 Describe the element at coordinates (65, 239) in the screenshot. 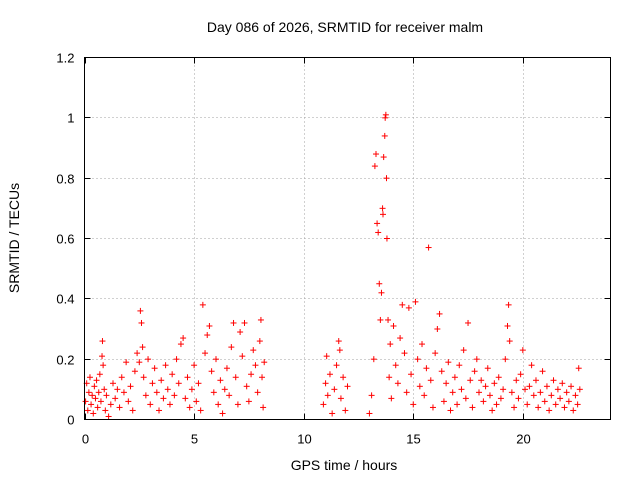

I see `y-tick-label: 0.6` at that location.